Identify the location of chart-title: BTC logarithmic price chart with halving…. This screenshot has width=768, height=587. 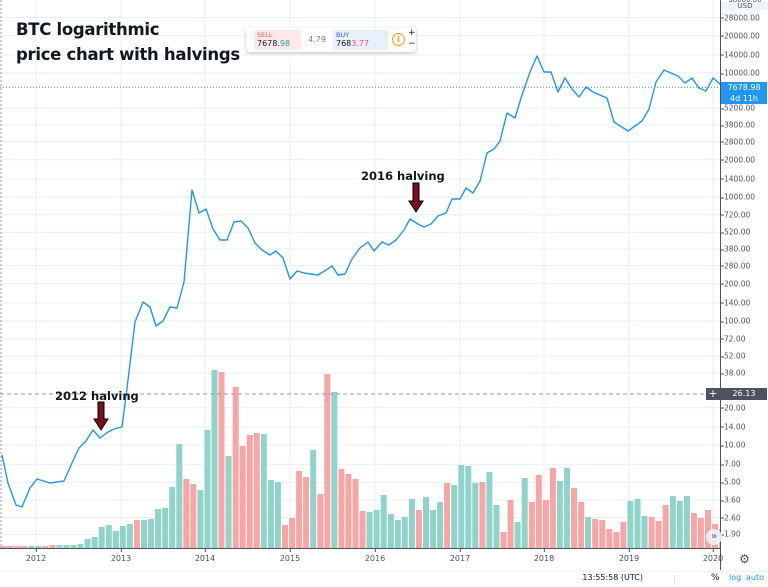
(128, 42).